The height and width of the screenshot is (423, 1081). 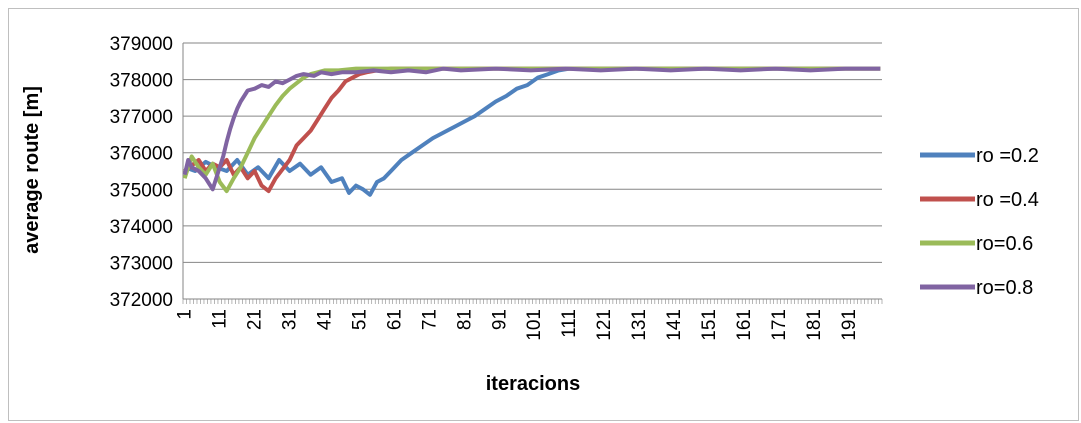 What do you see at coordinates (1004, 244) in the screenshot?
I see `legend-label: ro=0.6` at bounding box center [1004, 244].